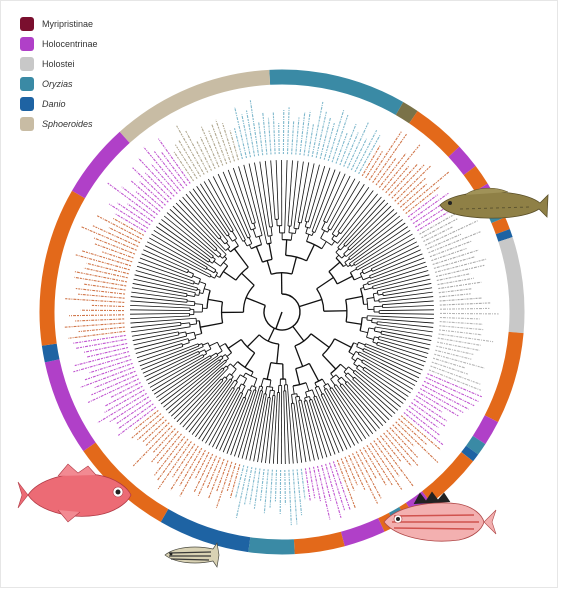 The height and width of the screenshot is (593, 569). I want to click on legend-swatch, so click(27, 124).